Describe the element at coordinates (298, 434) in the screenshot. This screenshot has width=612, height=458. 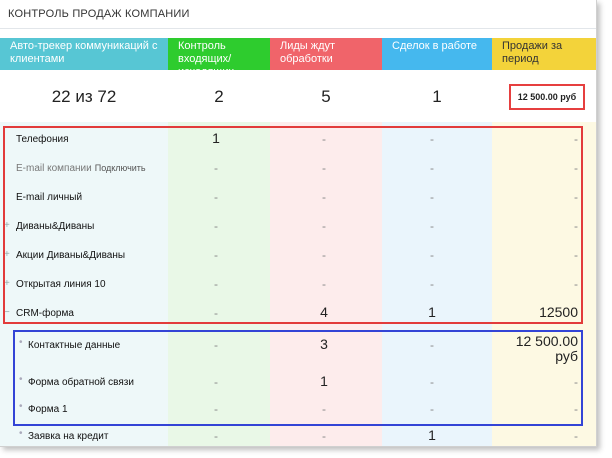
I see `crm-form-subrow: • Заявка на кредит - - 1 -` at that location.